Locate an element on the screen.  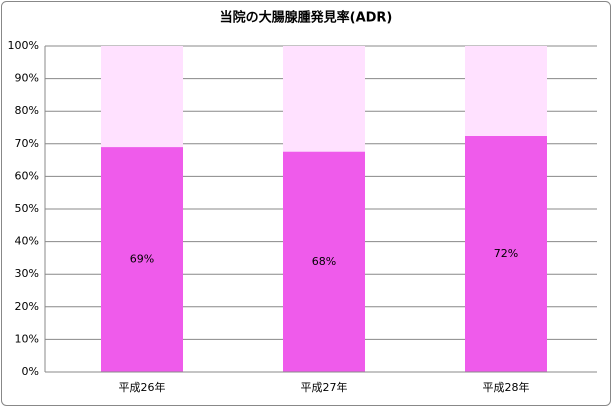
y-tick-label: 30% is located at coordinates (27, 273).